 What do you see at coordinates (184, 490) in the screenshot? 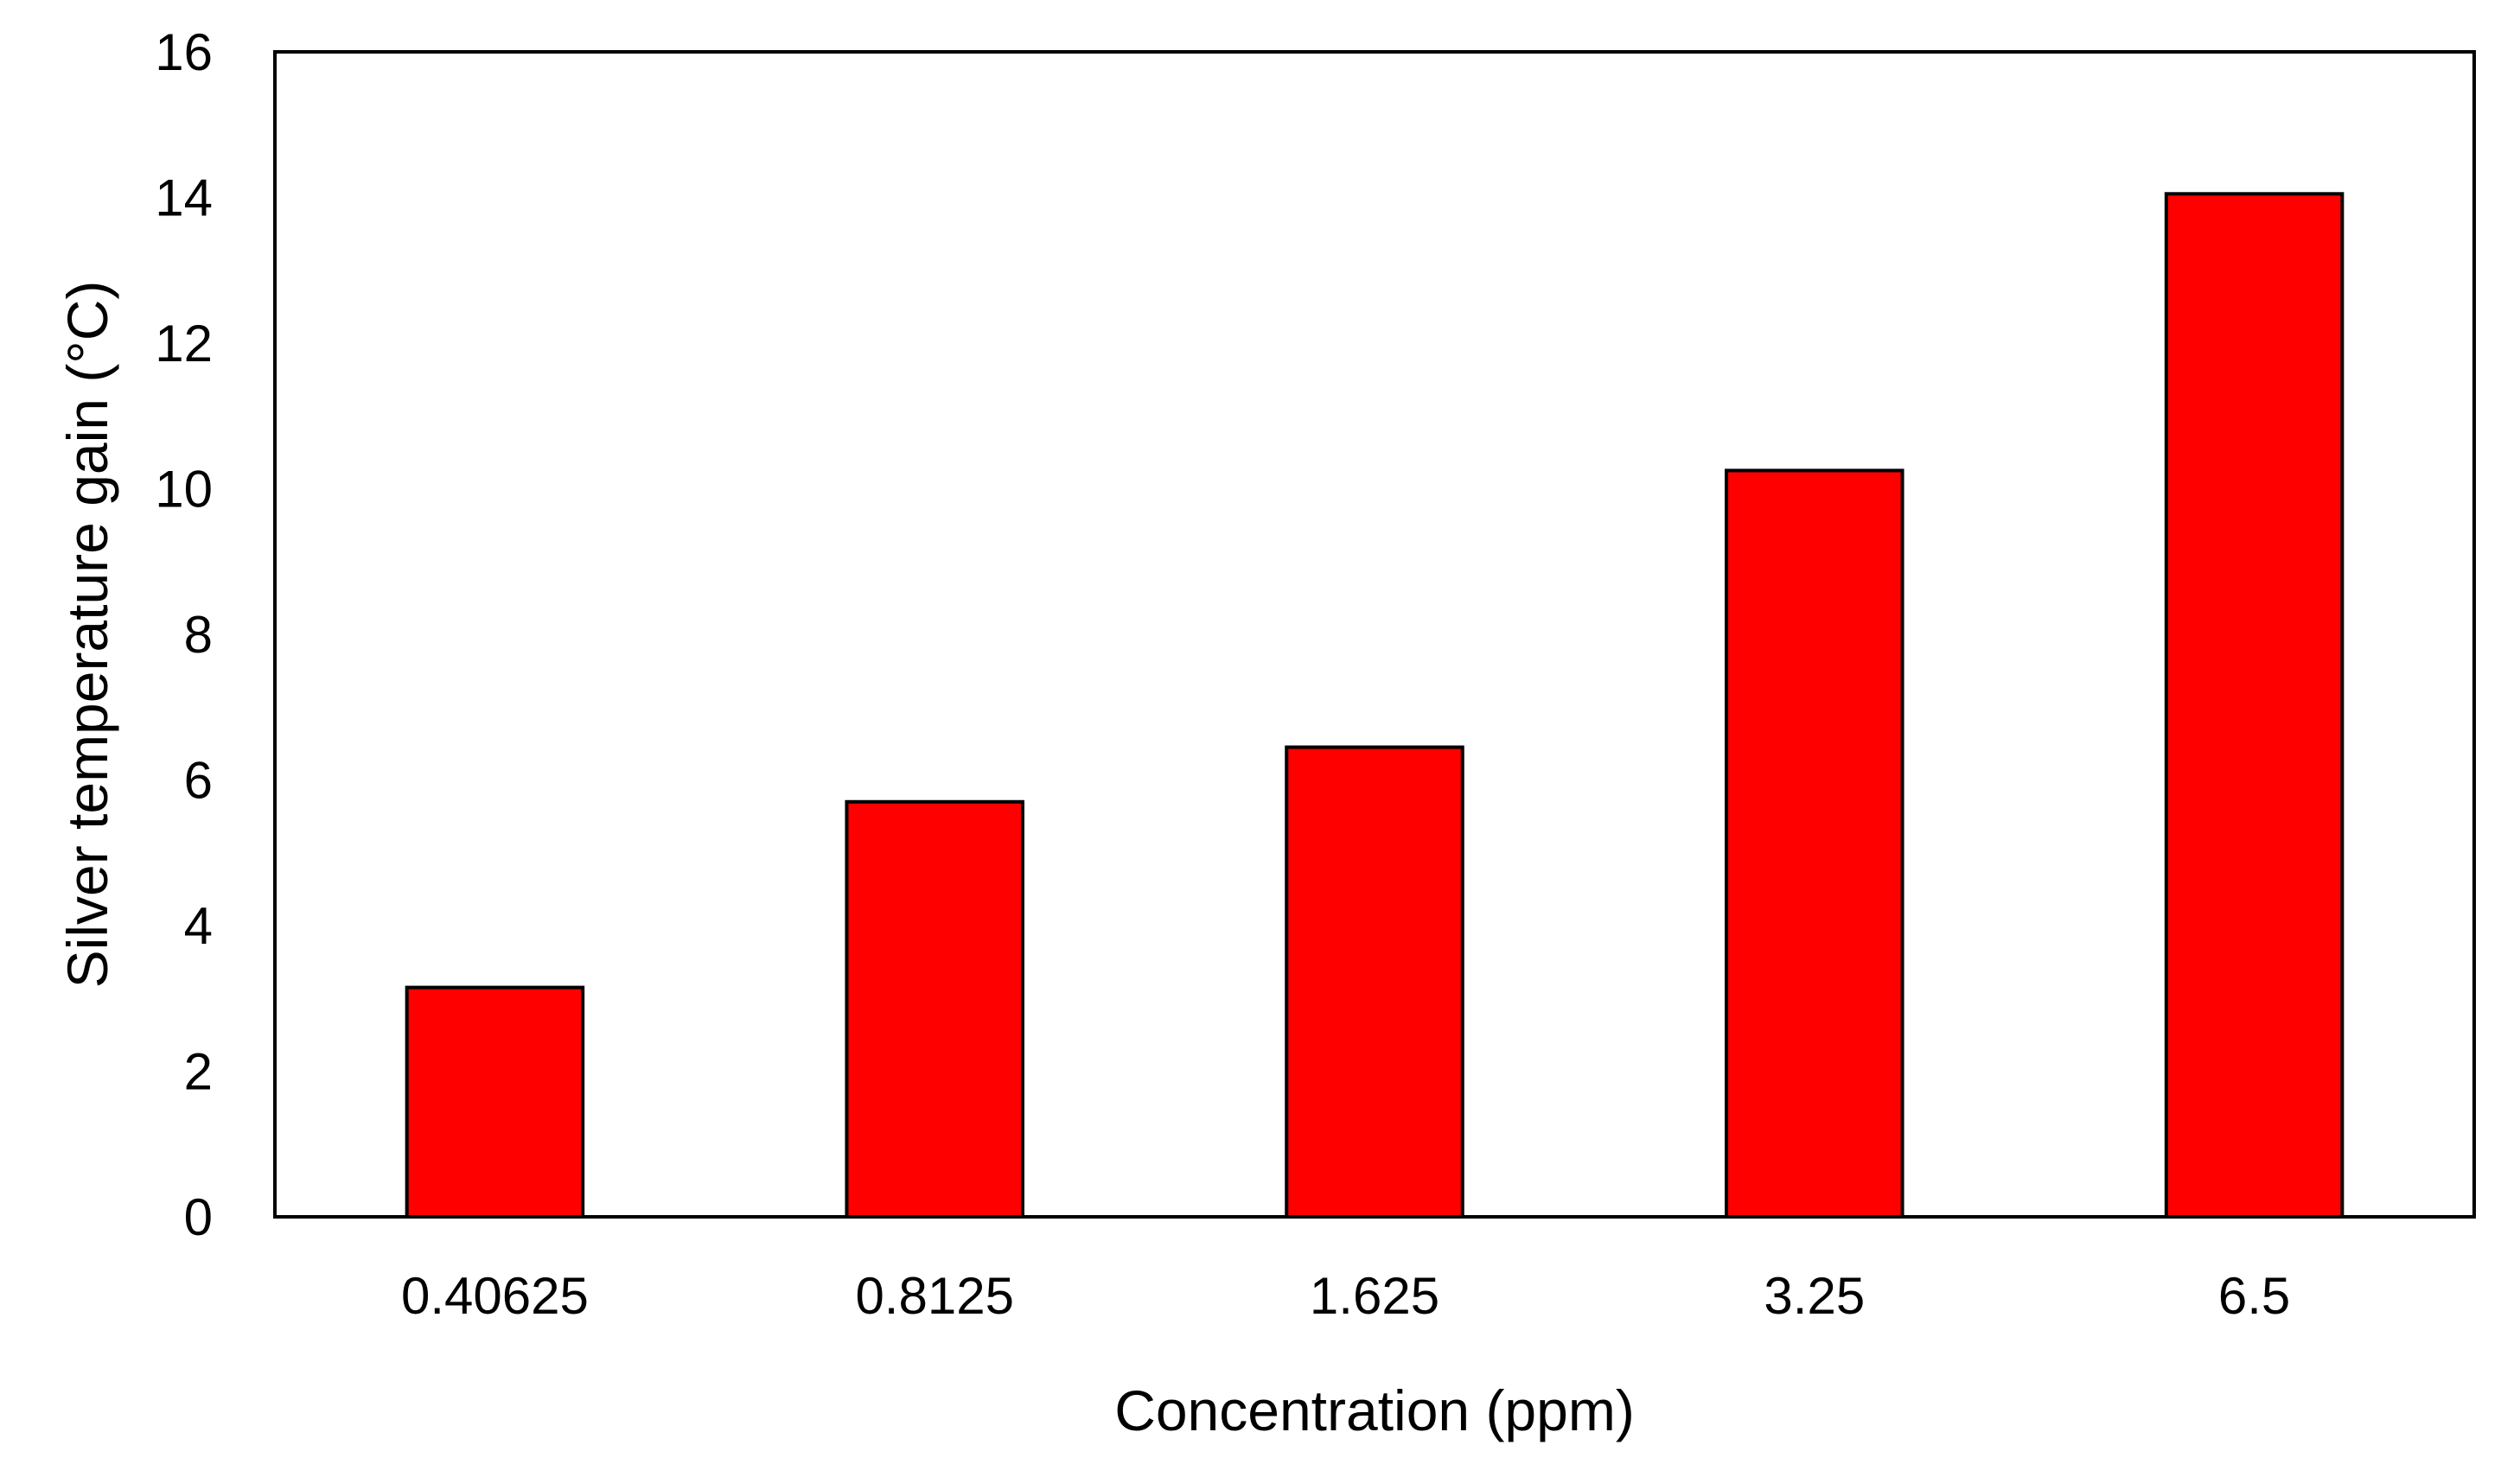
I see `y-tick-label: 10` at bounding box center [184, 490].